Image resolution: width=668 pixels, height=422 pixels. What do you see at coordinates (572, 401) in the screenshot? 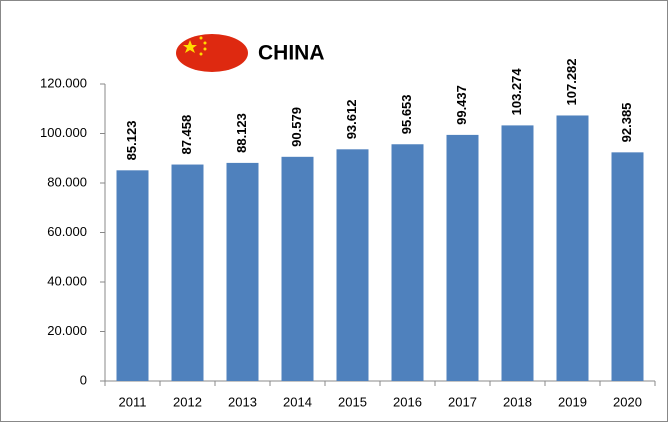
I see `x-tick-label: 2019` at bounding box center [572, 401].